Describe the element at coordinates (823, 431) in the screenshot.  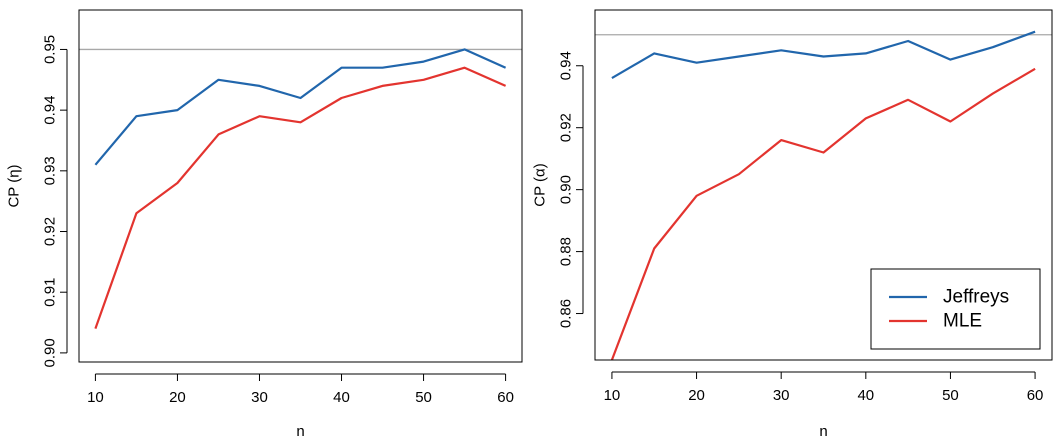
I see `chart2-x-axis-title: n` at that location.